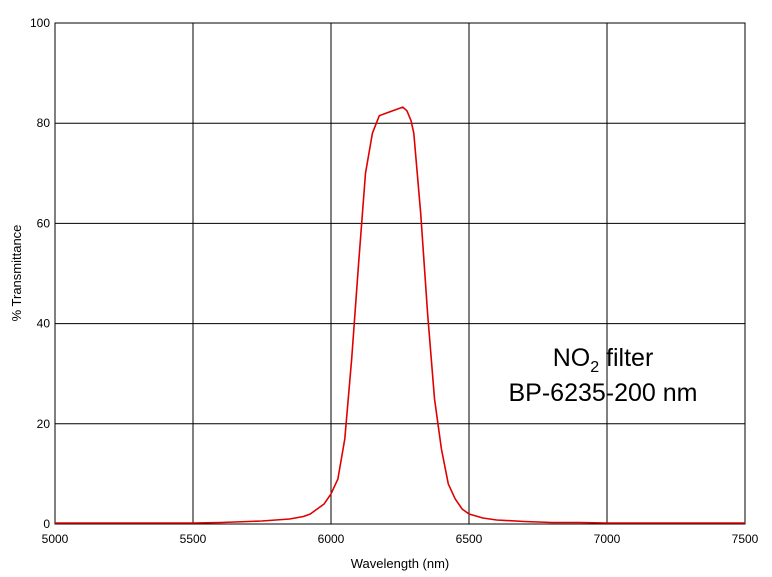 This screenshot has width=772, height=577. I want to click on x-tick-labels: 5000 5500 6000 6500 7000 7500, so click(400, 539).